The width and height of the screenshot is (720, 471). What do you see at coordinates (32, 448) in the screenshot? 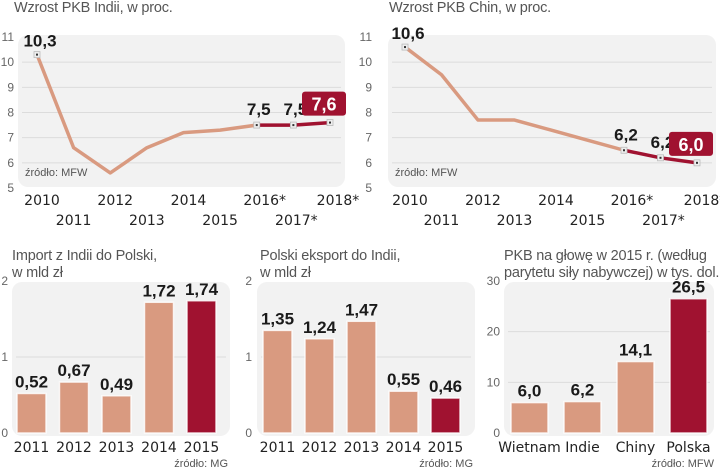
I see `import-india-x-tick-label: 2011` at bounding box center [32, 448].